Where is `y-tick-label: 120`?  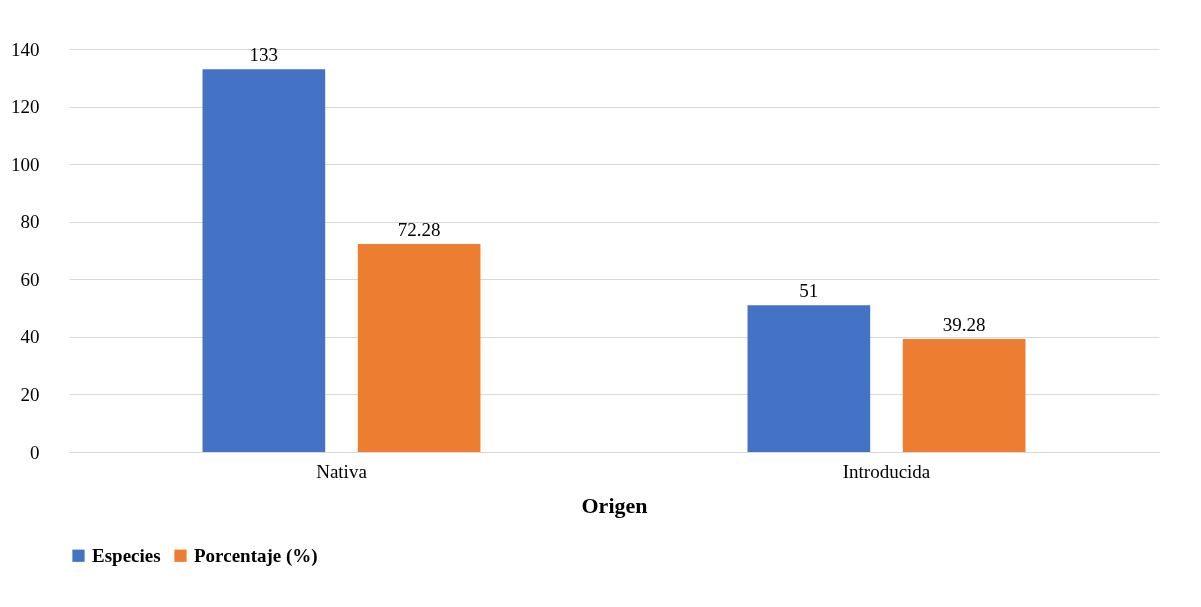 y-tick-label: 120 is located at coordinates (25, 107).